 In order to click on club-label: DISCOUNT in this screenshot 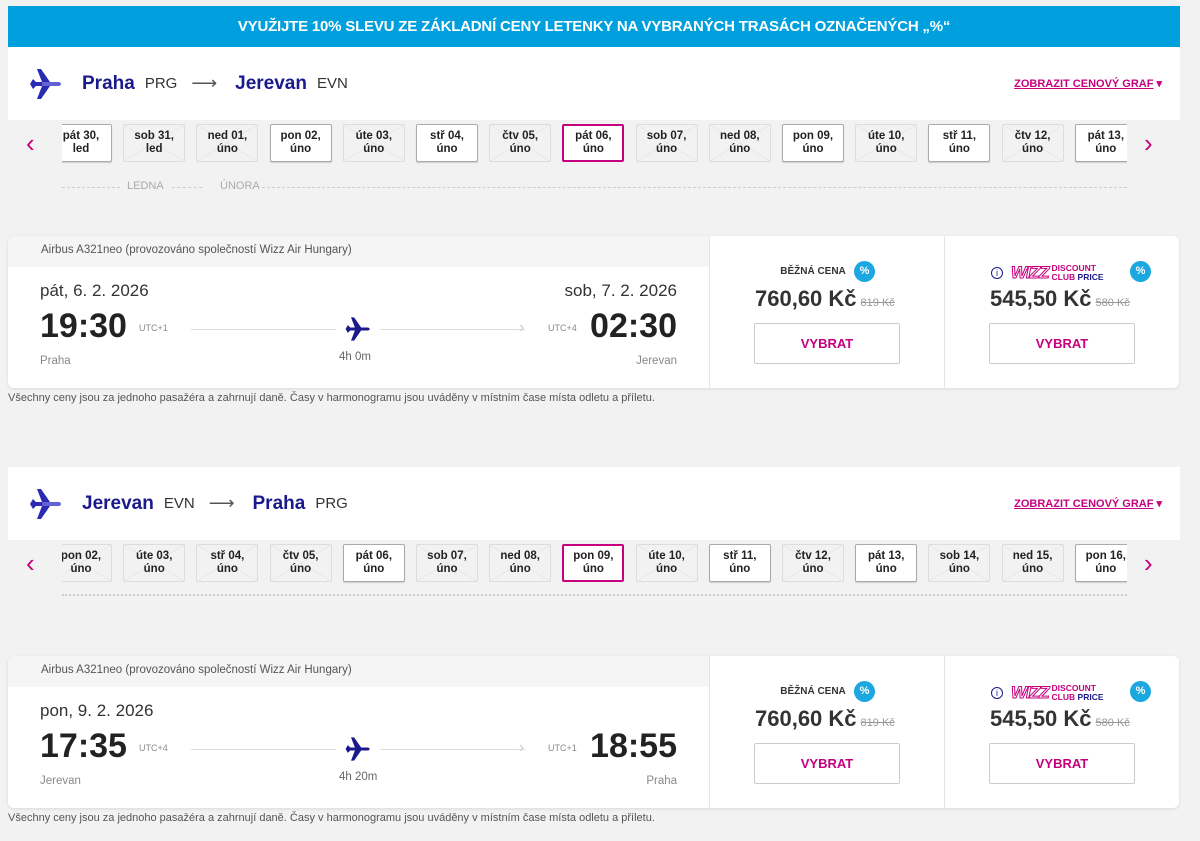, I will do `click(1073, 688)`.